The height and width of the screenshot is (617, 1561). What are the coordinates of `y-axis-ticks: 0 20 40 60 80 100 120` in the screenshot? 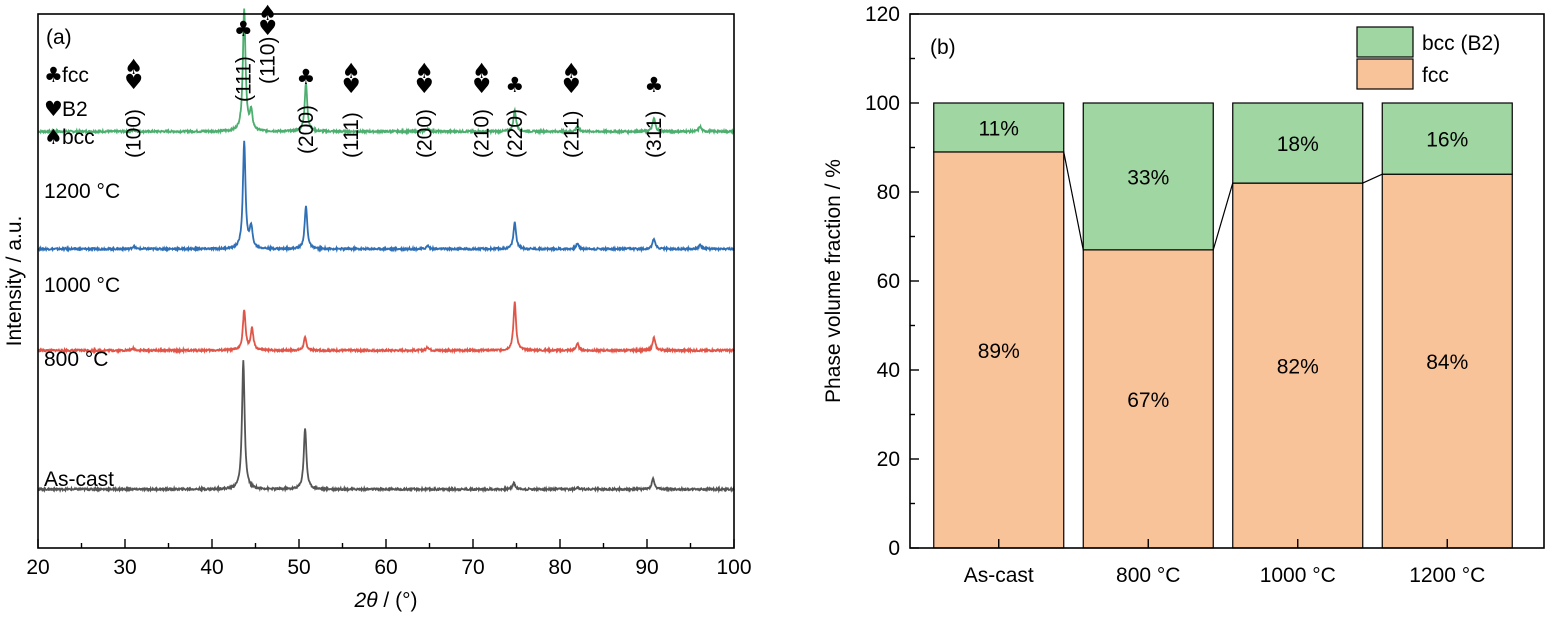 It's located at (892, 281).